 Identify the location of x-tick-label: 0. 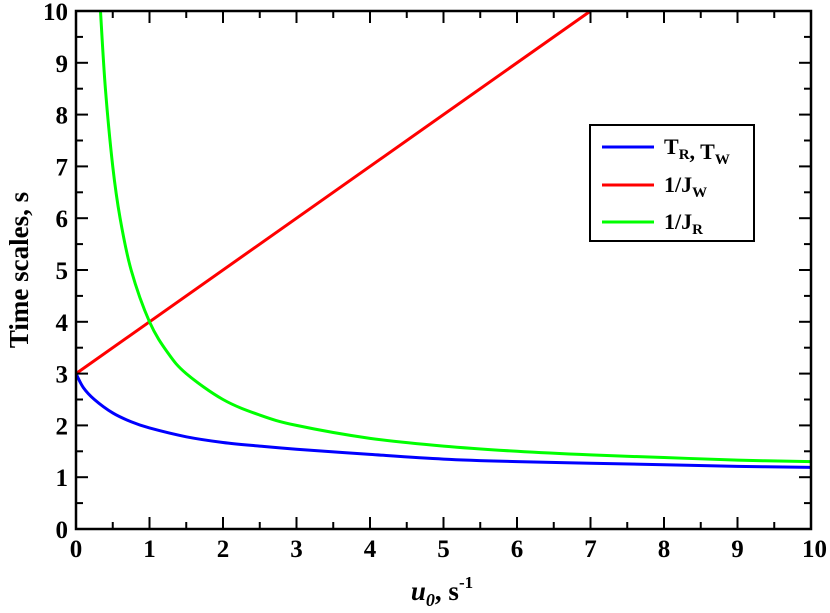
(76, 549).